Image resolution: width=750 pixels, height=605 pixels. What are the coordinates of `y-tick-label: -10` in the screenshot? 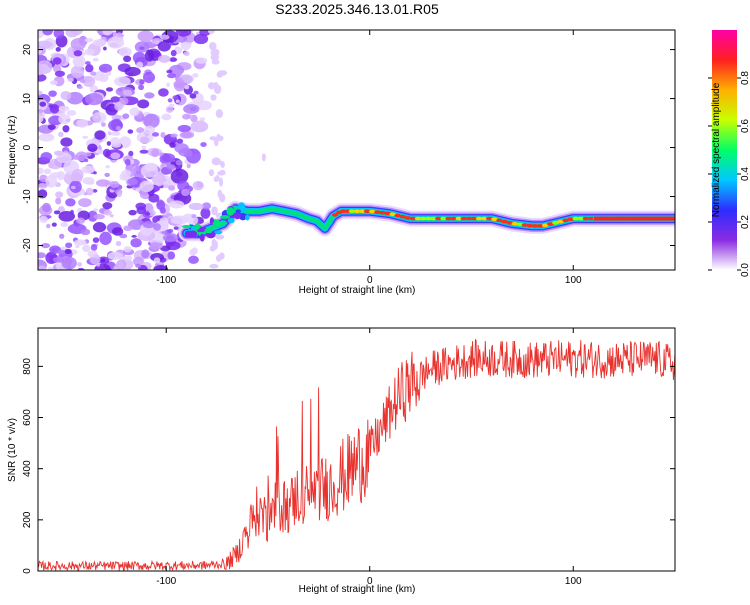 It's located at (27, 196).